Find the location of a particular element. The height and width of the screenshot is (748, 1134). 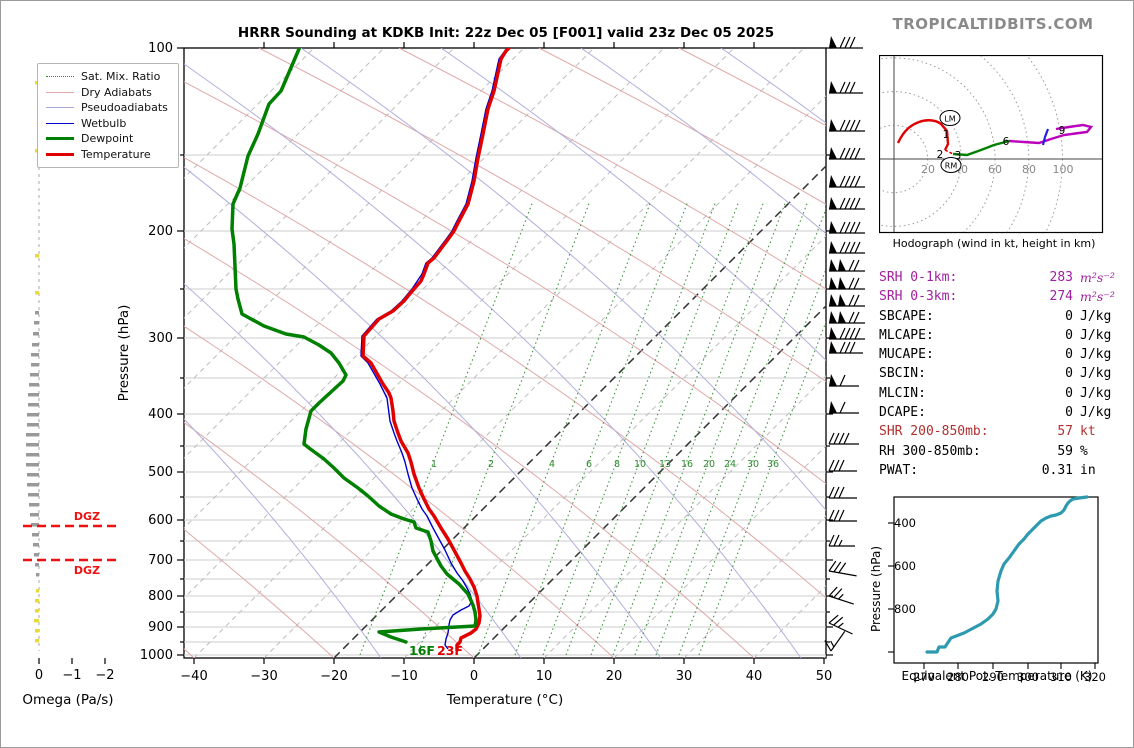

temperature-line-sample is located at coordinates (60, 154).